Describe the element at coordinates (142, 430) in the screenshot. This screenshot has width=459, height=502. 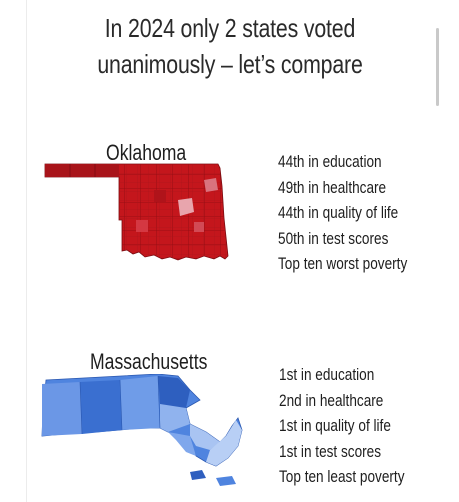
I see `massachusetts-county-map` at that location.